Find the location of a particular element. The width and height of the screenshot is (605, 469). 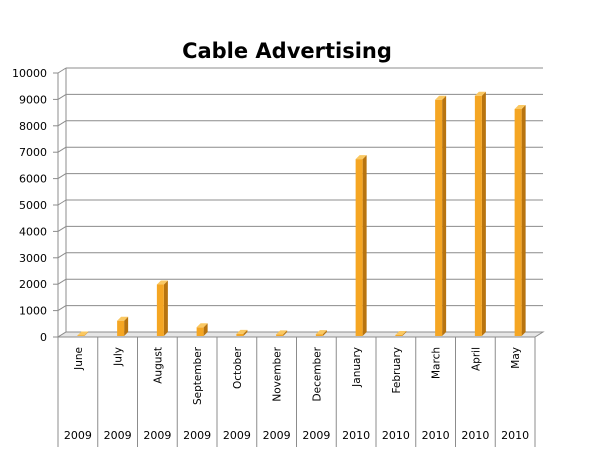

y-tick-label: 0 is located at coordinates (43, 337).